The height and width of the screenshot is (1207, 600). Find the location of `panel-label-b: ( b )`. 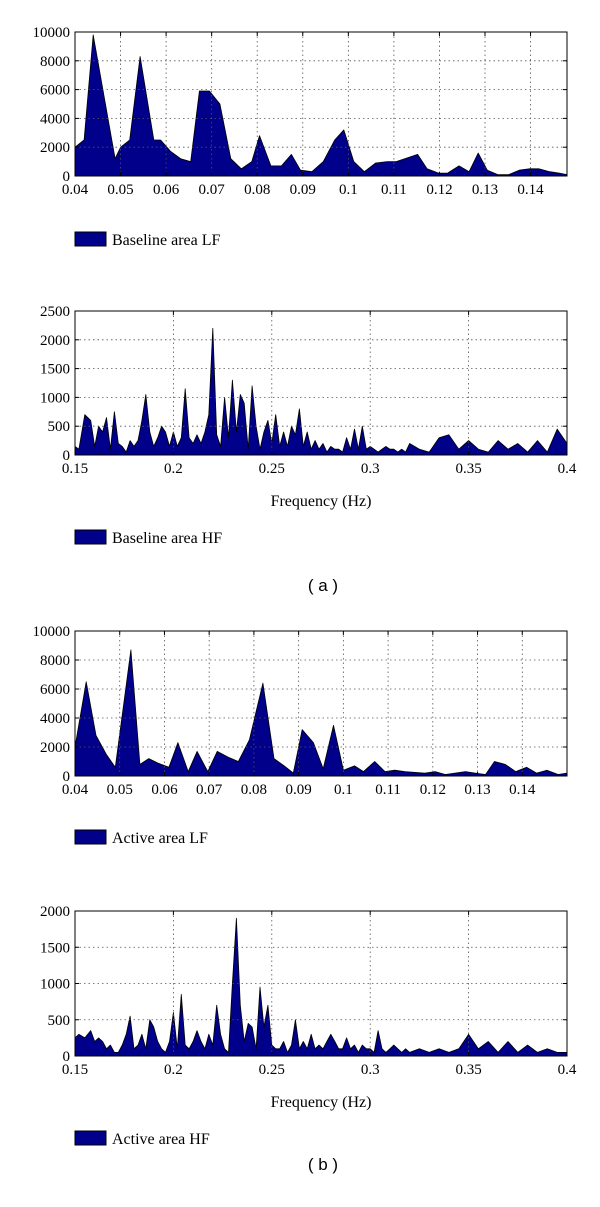

panel-label-b: ( b ) is located at coordinates (323, 1164).